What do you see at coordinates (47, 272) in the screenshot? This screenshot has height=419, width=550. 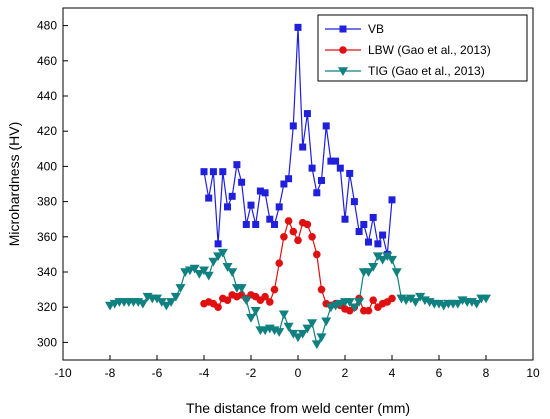 I see `y-tick-label: 340` at bounding box center [47, 272].